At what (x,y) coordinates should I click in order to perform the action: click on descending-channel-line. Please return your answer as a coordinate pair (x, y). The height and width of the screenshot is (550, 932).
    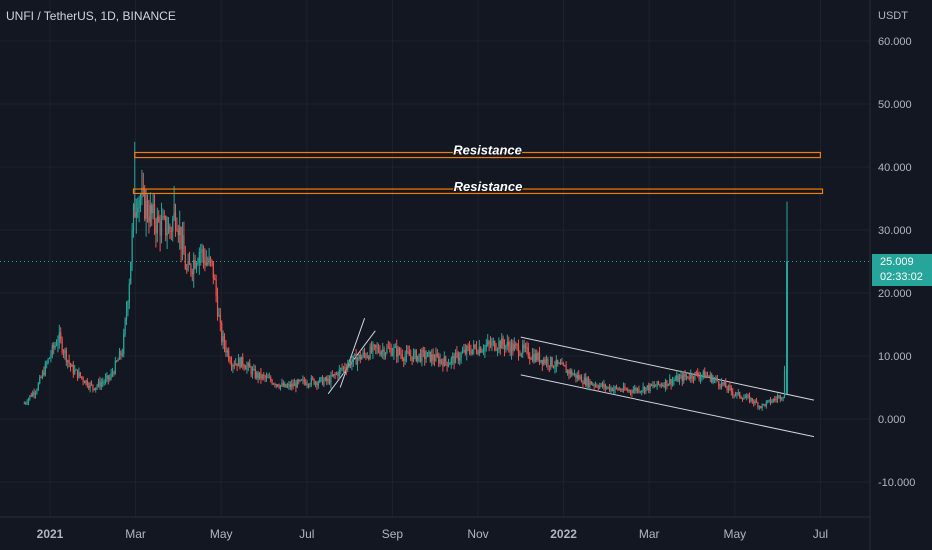
    Looking at the image, I should click on (667, 368).